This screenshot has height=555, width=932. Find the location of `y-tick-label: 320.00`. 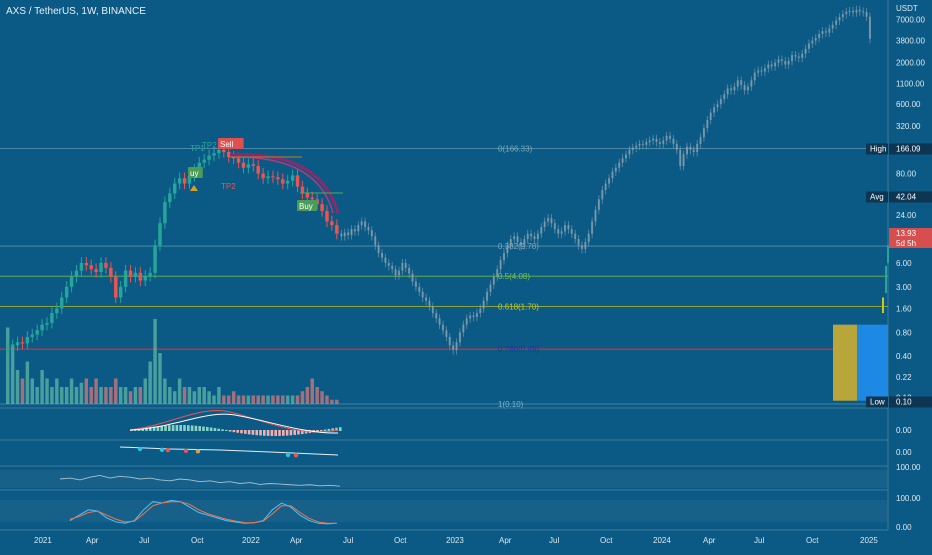

y-tick-label: 320.00 is located at coordinates (908, 126).